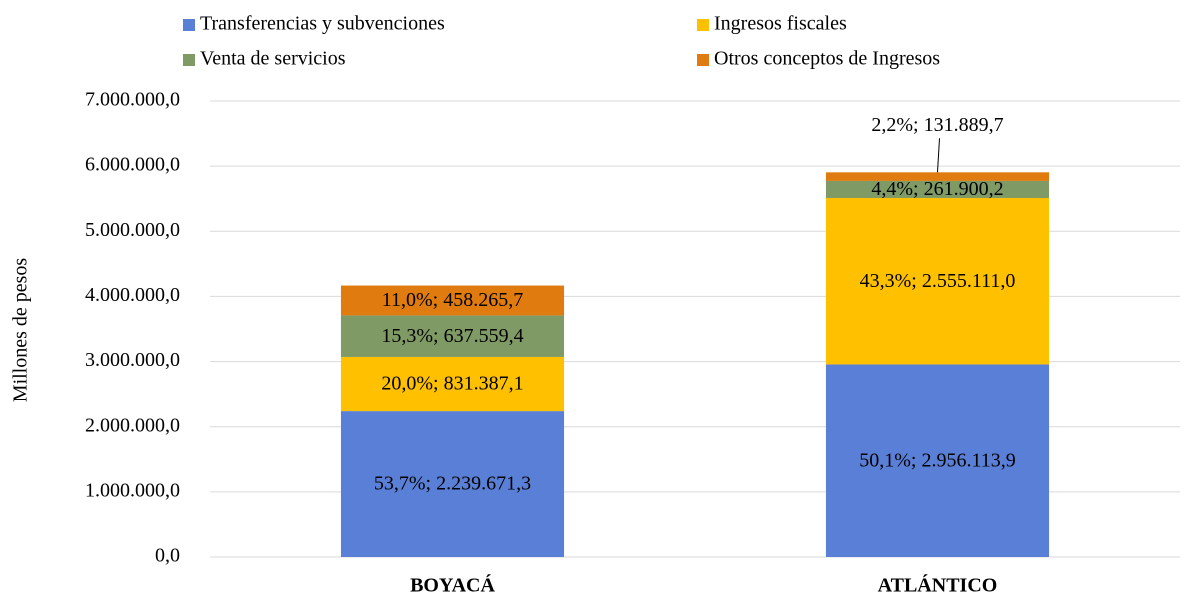  What do you see at coordinates (132, 230) in the screenshot?
I see `y-tick-label: 5.000.000,0` at bounding box center [132, 230].